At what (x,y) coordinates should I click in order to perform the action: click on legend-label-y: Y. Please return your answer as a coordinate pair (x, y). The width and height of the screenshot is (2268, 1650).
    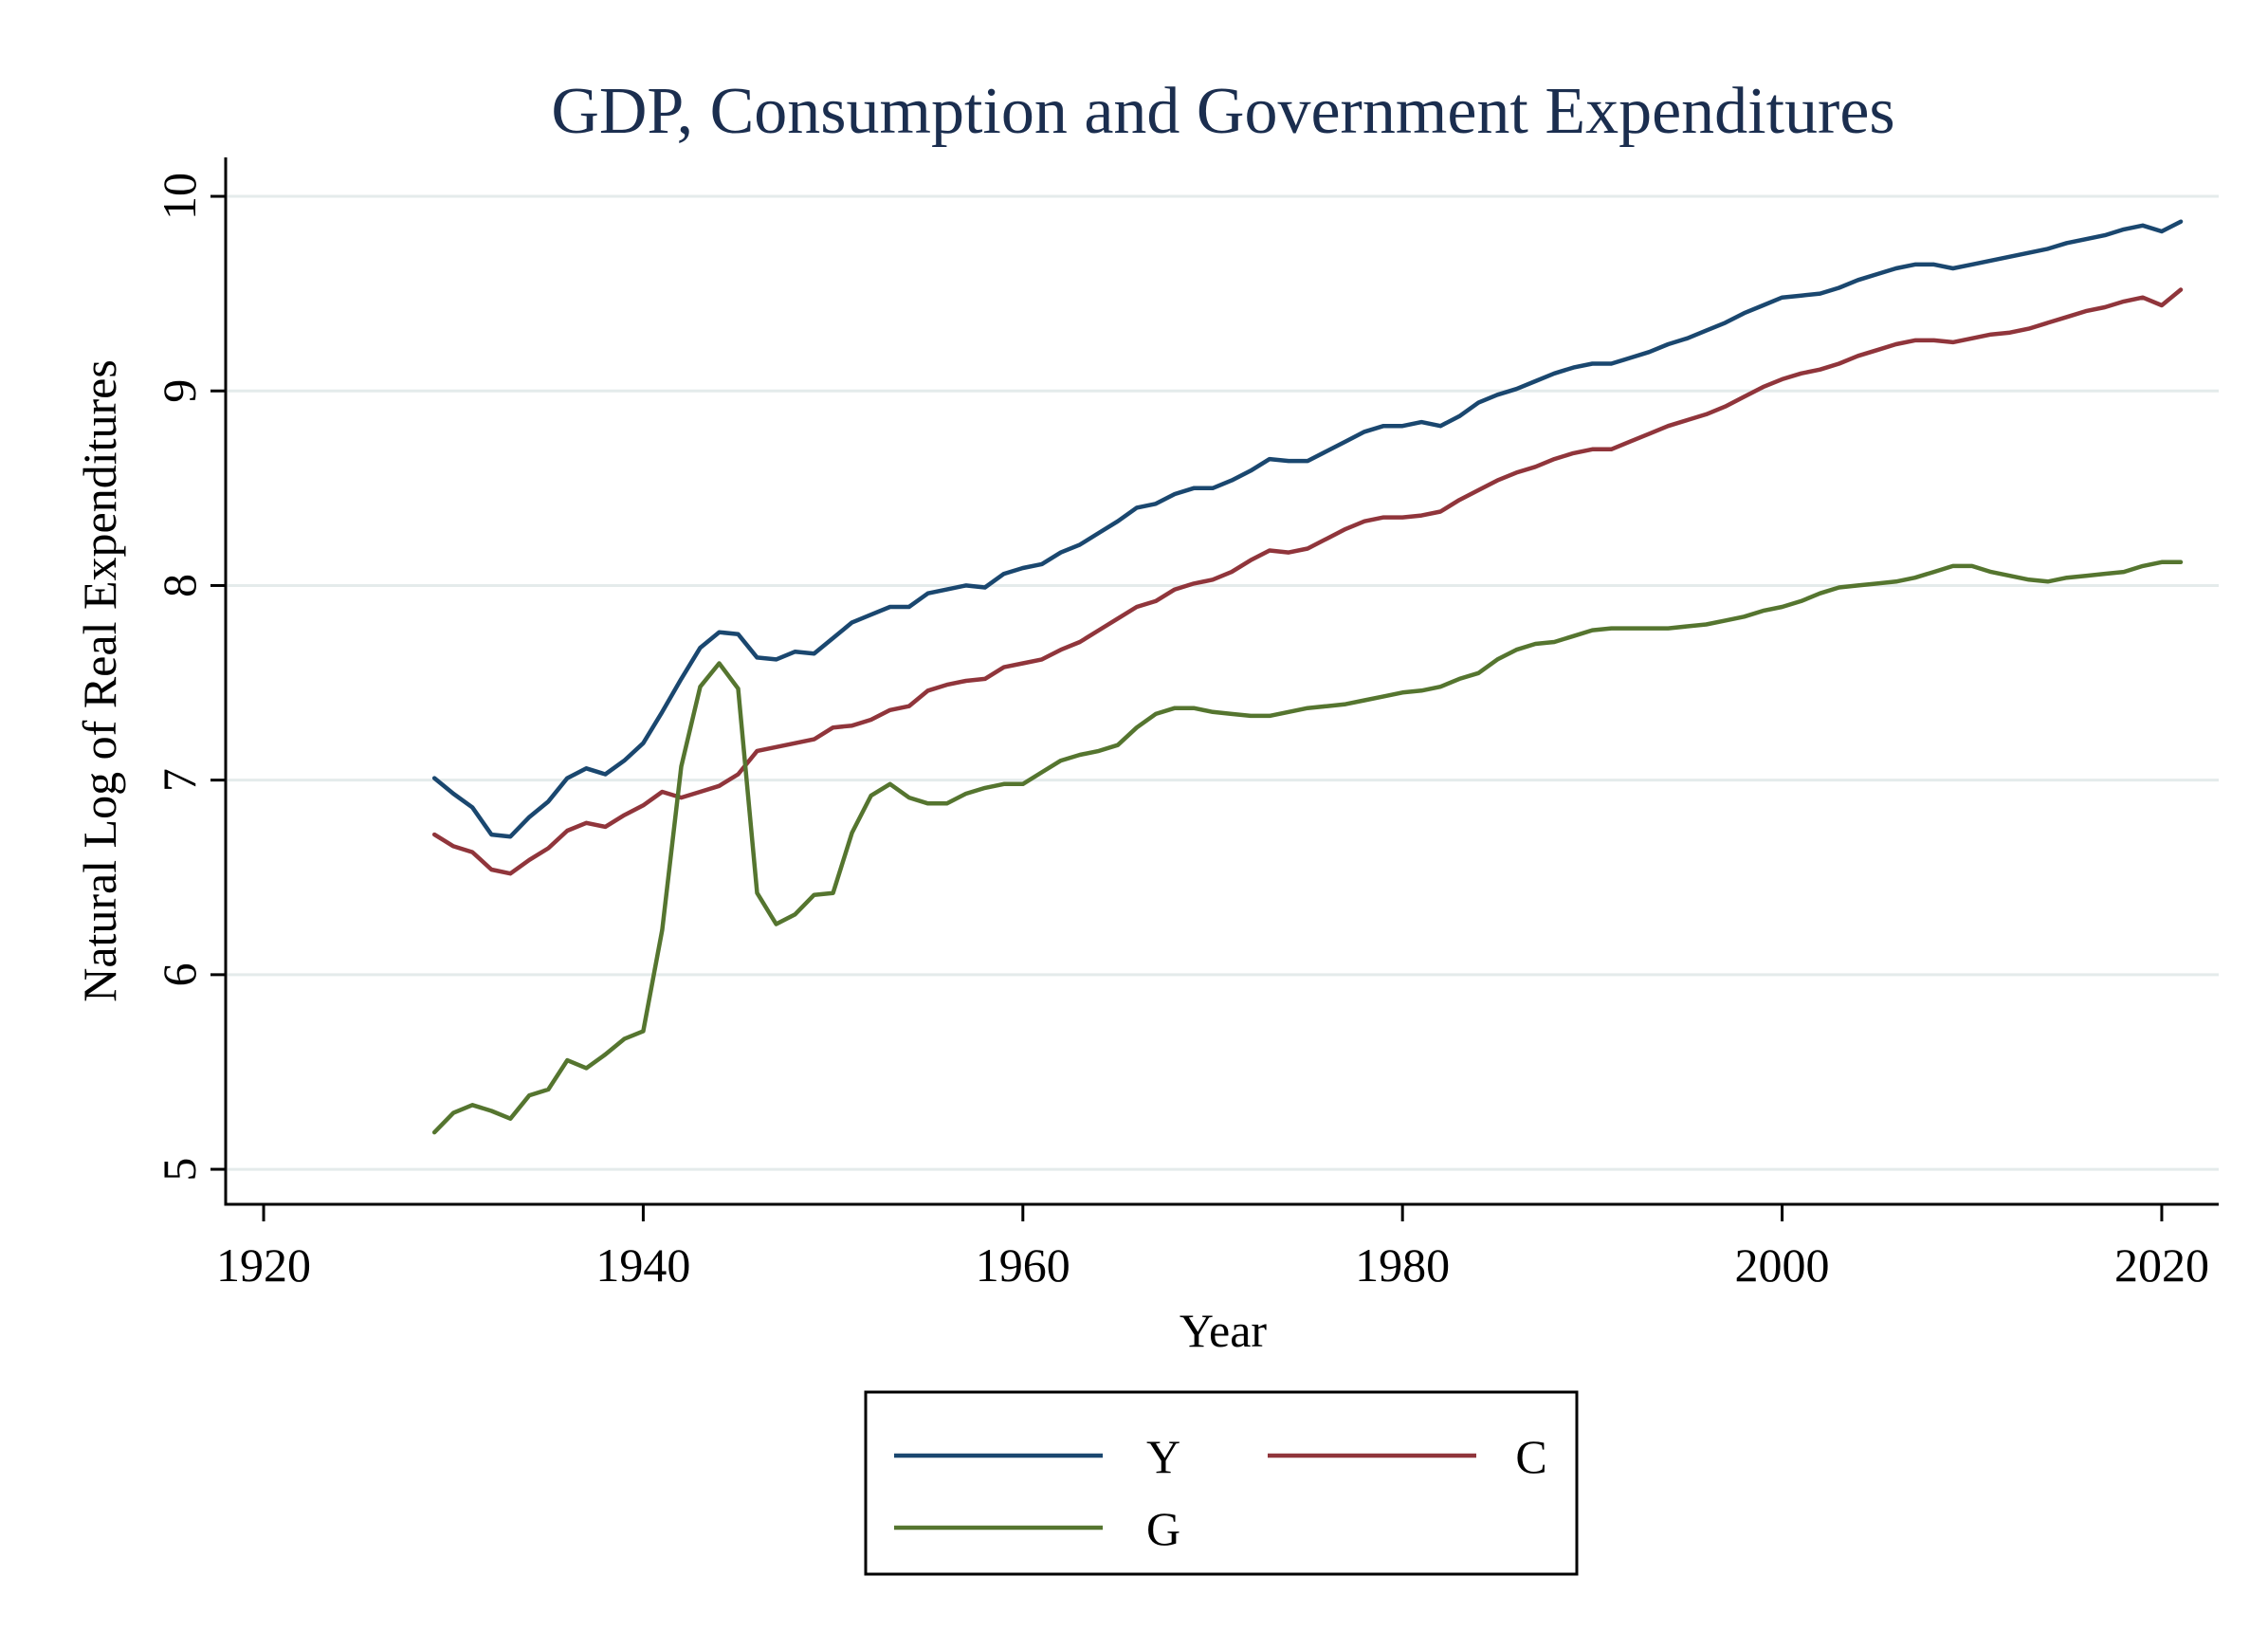
    Looking at the image, I should click on (1163, 1456).